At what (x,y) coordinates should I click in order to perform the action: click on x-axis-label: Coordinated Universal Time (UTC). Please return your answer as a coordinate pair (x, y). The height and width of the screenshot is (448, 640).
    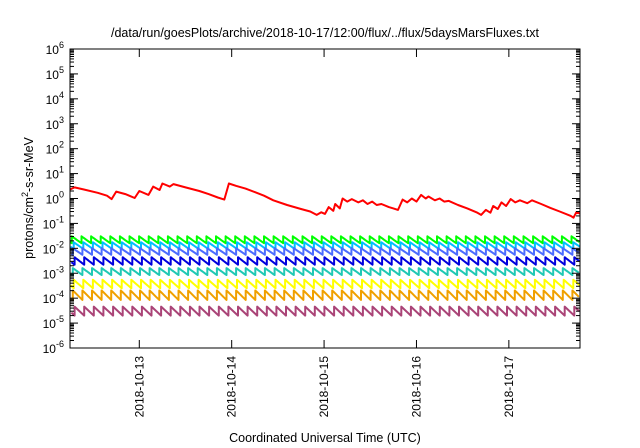
    Looking at the image, I should click on (325, 438).